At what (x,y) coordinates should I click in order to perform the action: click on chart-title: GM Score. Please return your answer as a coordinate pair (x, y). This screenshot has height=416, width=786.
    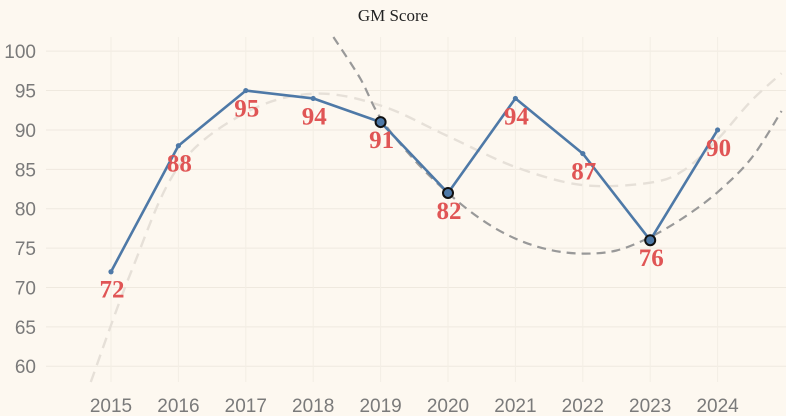
    Looking at the image, I should click on (393, 15).